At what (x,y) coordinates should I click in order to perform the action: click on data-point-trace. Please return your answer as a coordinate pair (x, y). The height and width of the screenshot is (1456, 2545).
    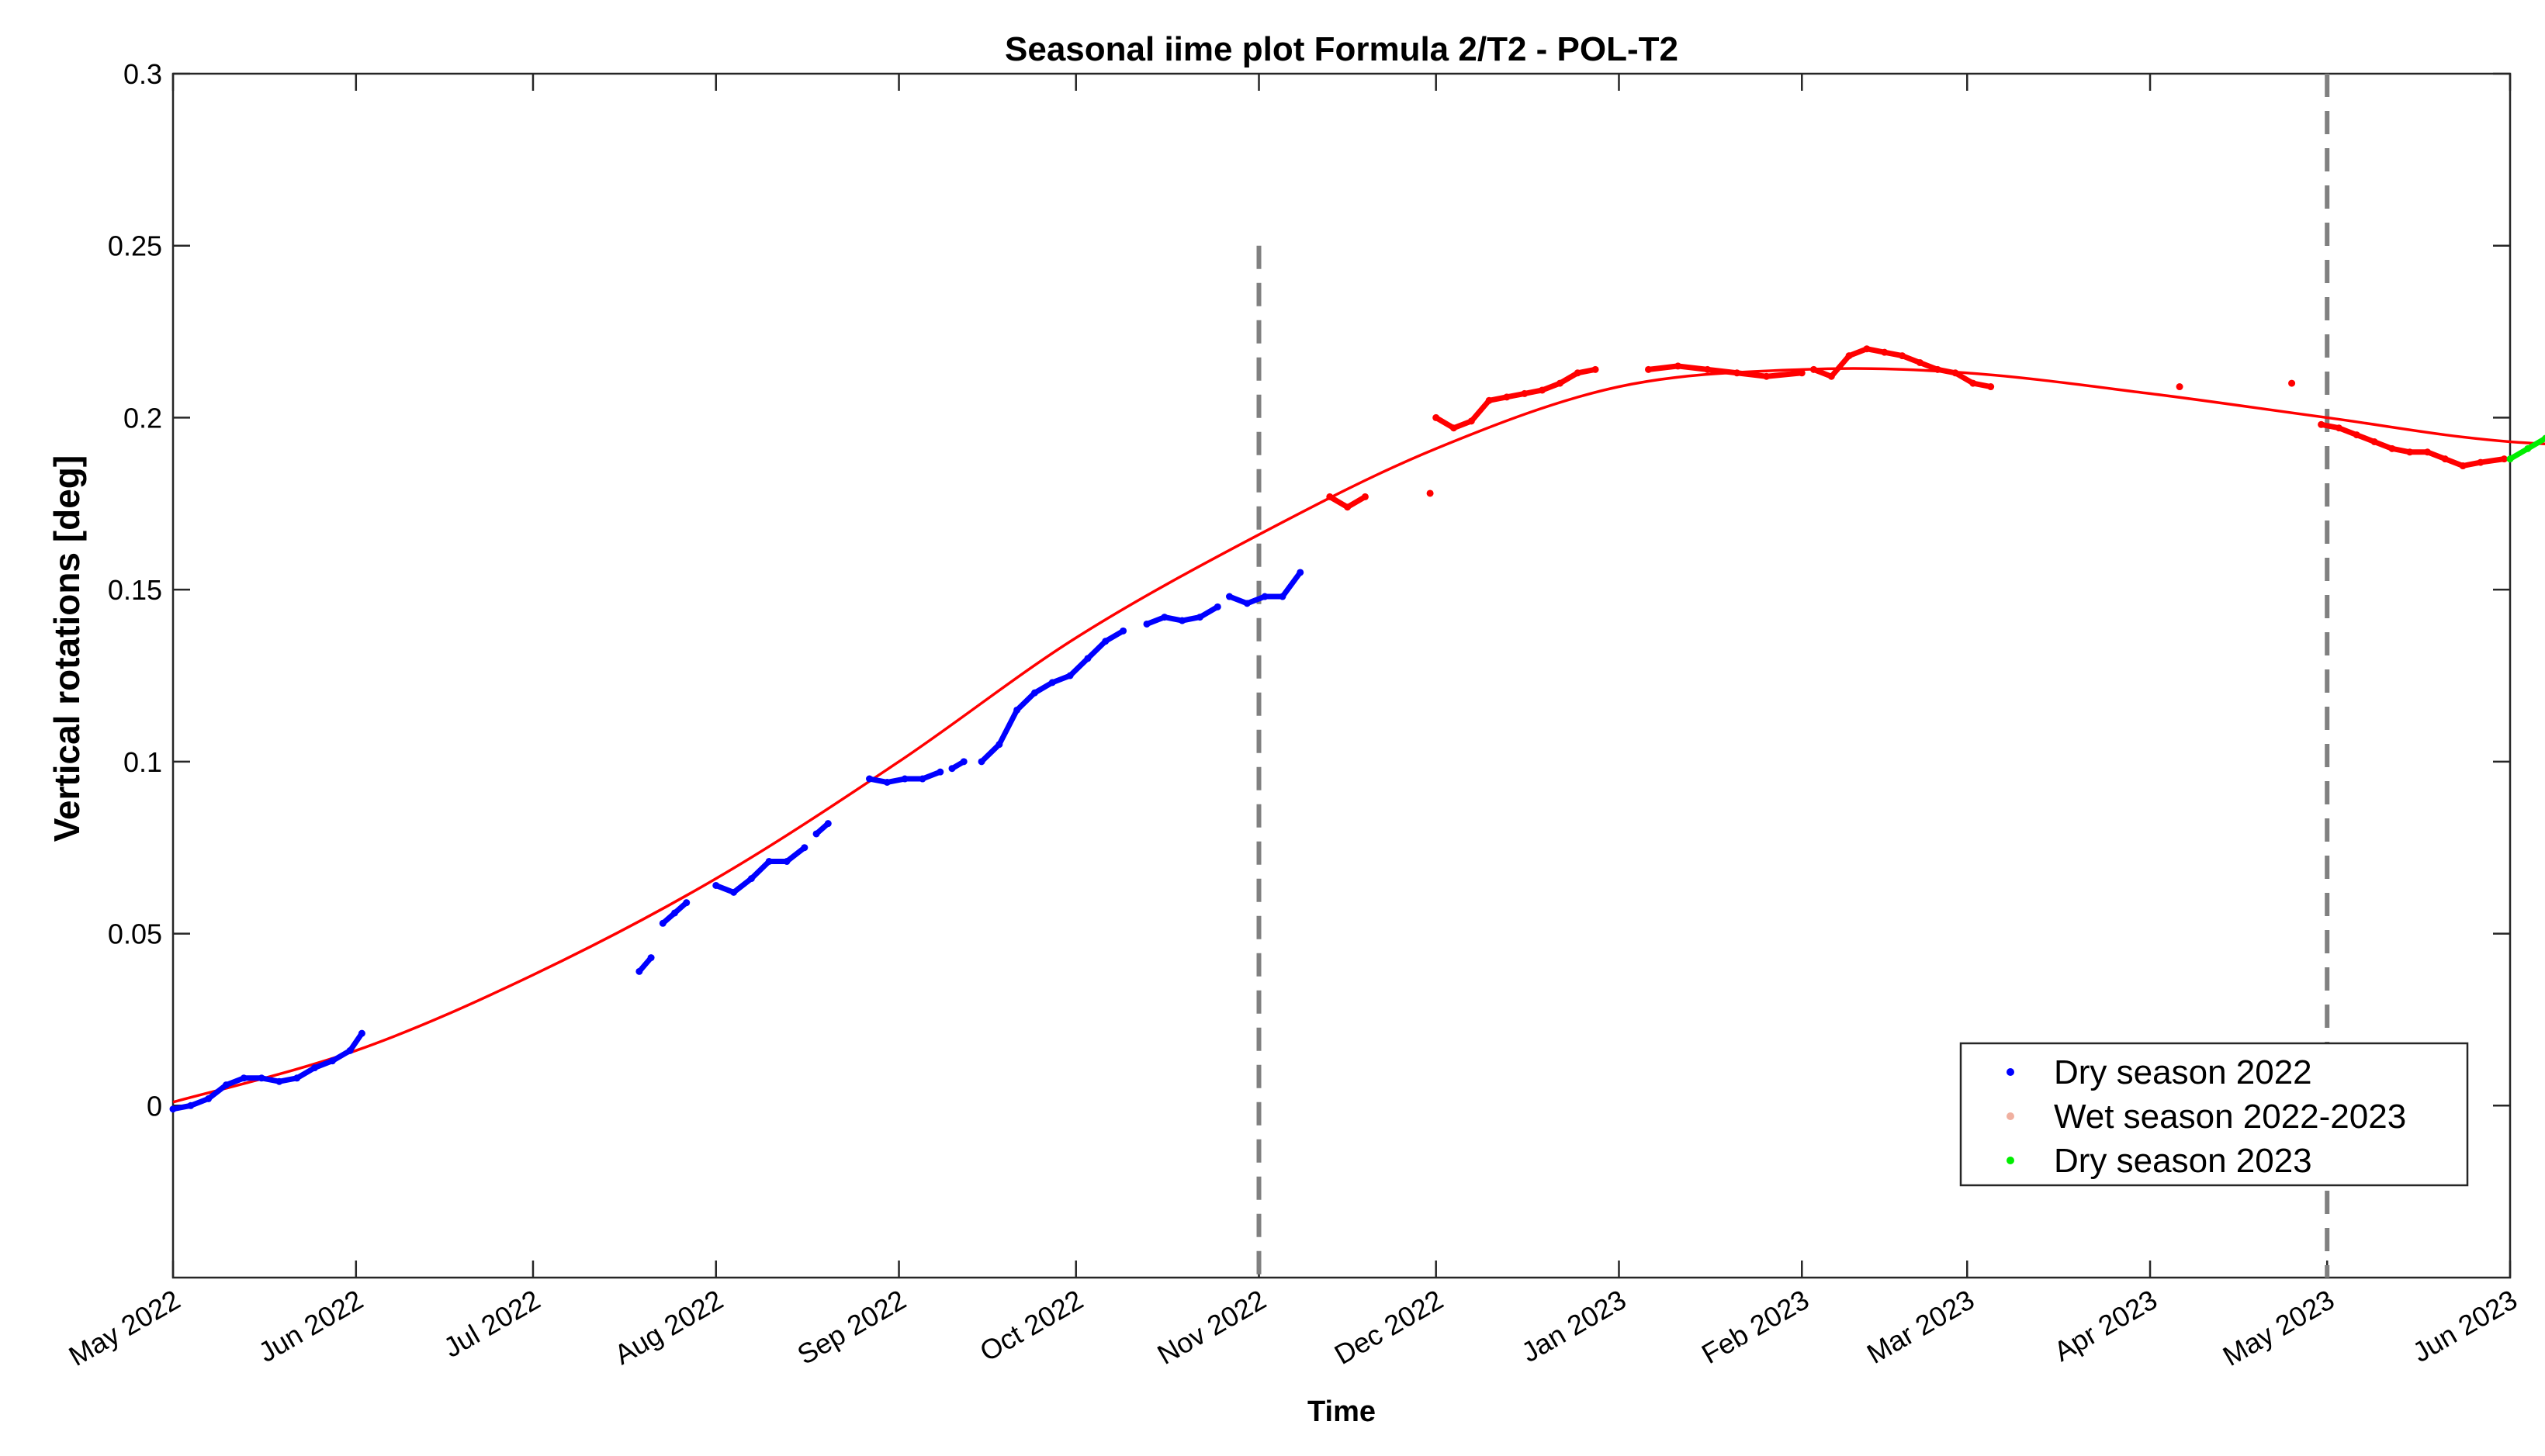
    Looking at the image, I should click on (1725, 371).